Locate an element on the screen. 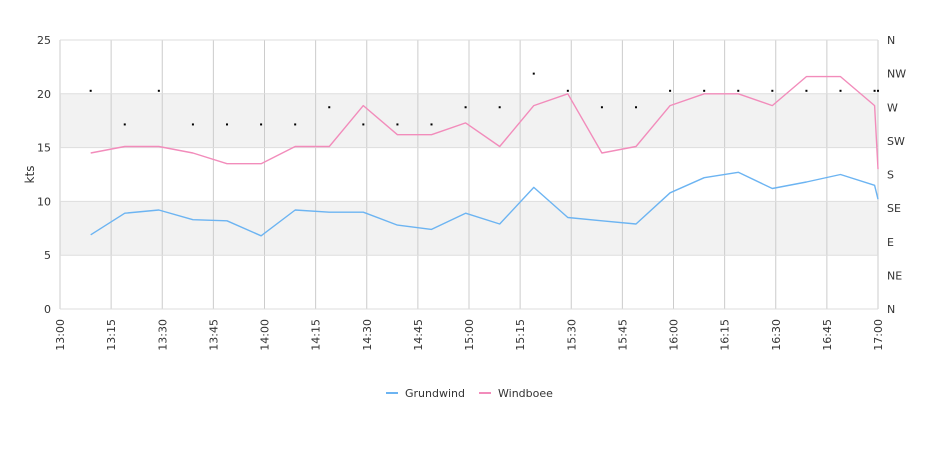 Image resolution: width=940 pixels, height=450 pixels. x-tick-label: 14:00 is located at coordinates (265, 335).